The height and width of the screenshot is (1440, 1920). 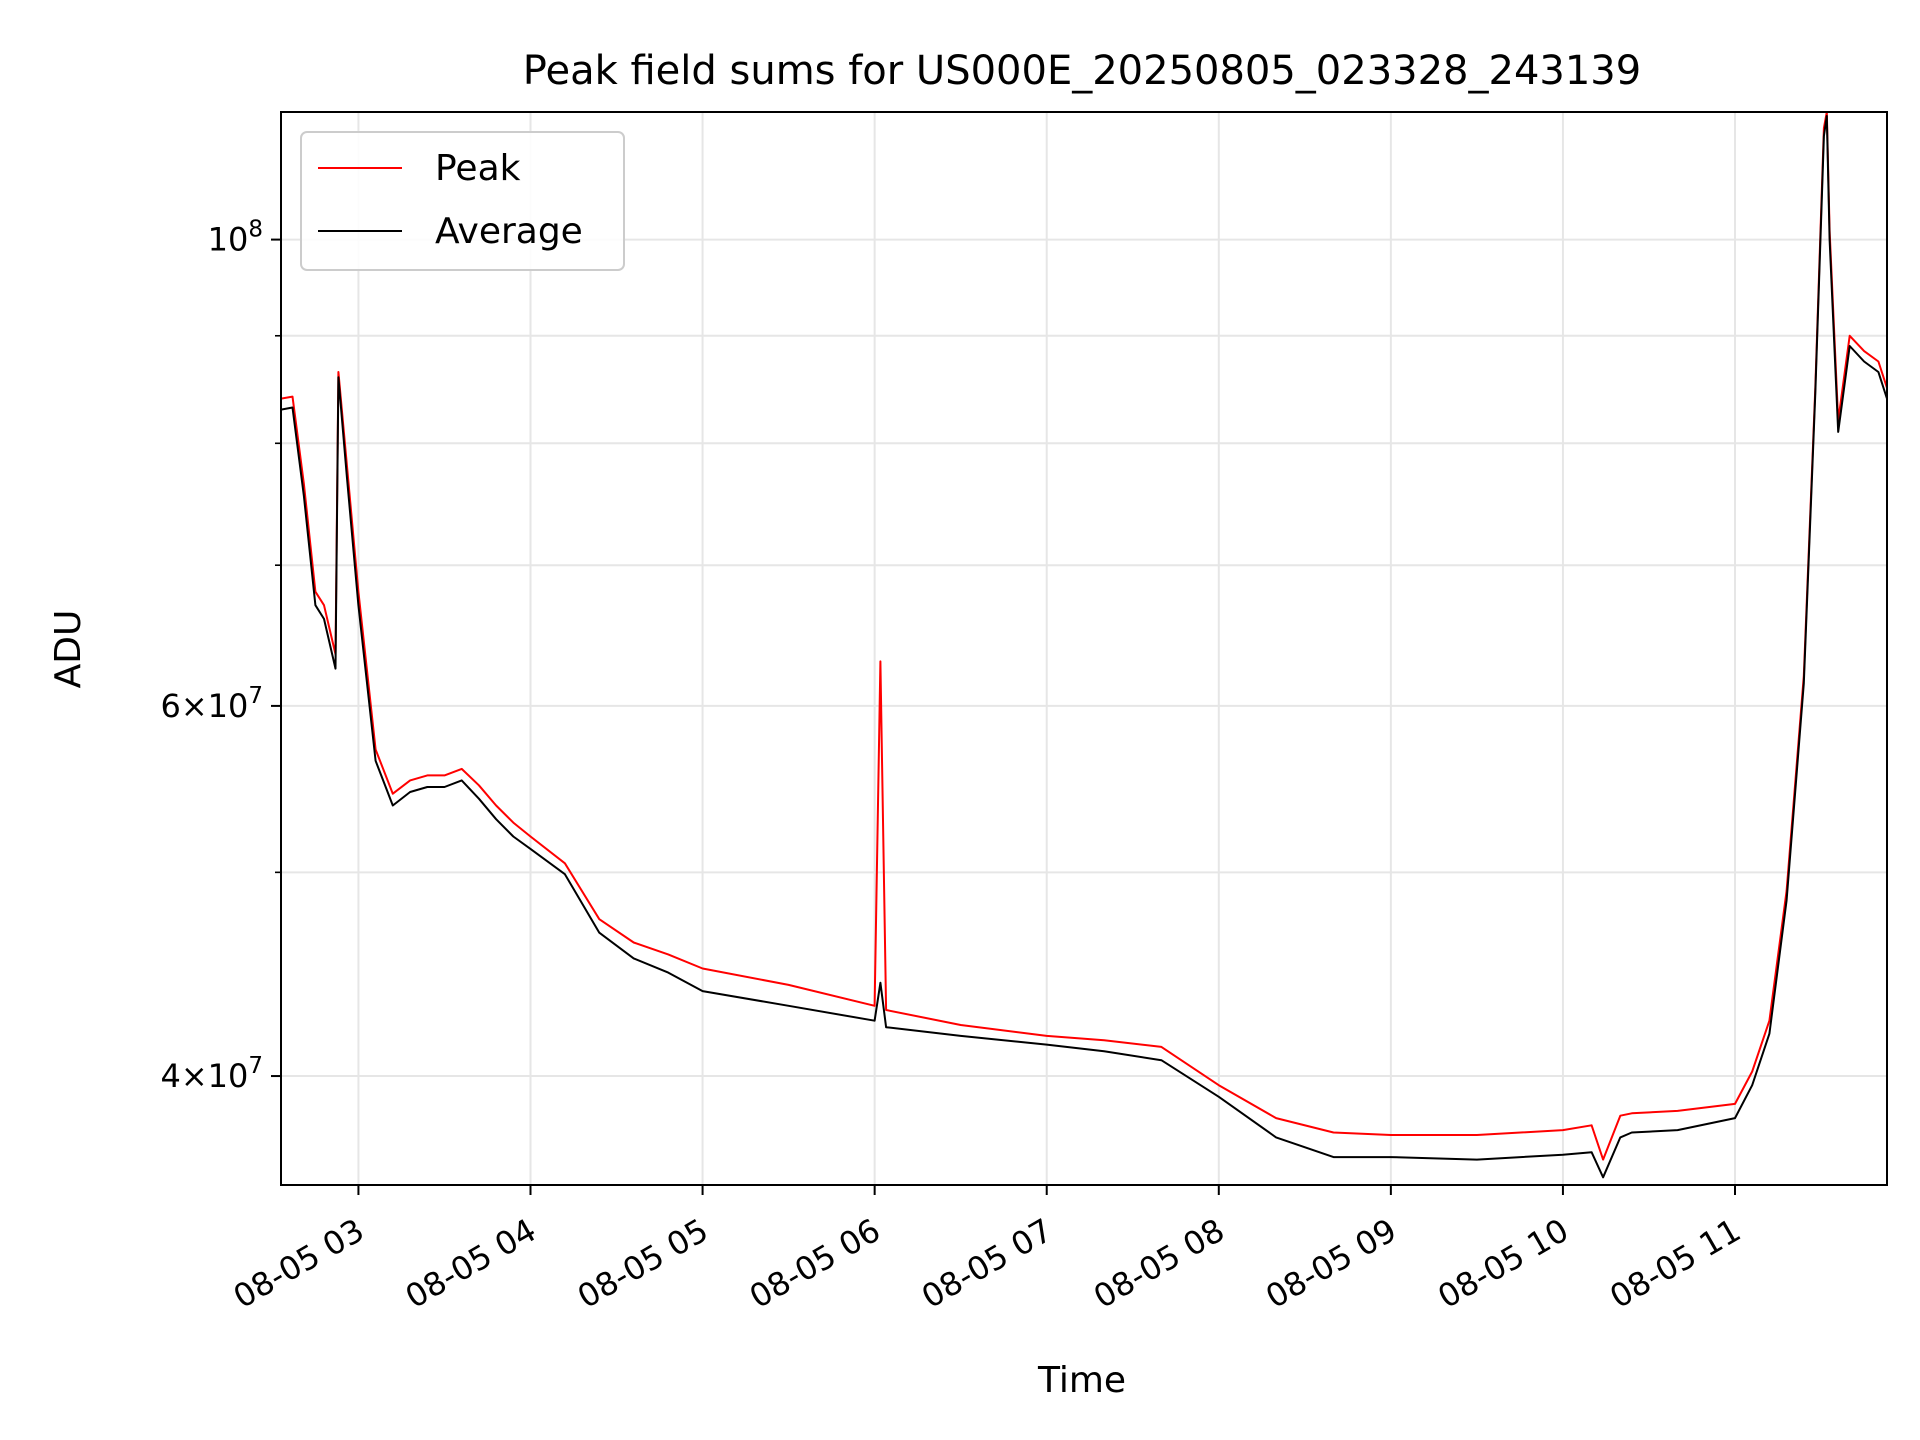 I want to click on y-tick-label: 6×10⁷, so click(x=211, y=704).